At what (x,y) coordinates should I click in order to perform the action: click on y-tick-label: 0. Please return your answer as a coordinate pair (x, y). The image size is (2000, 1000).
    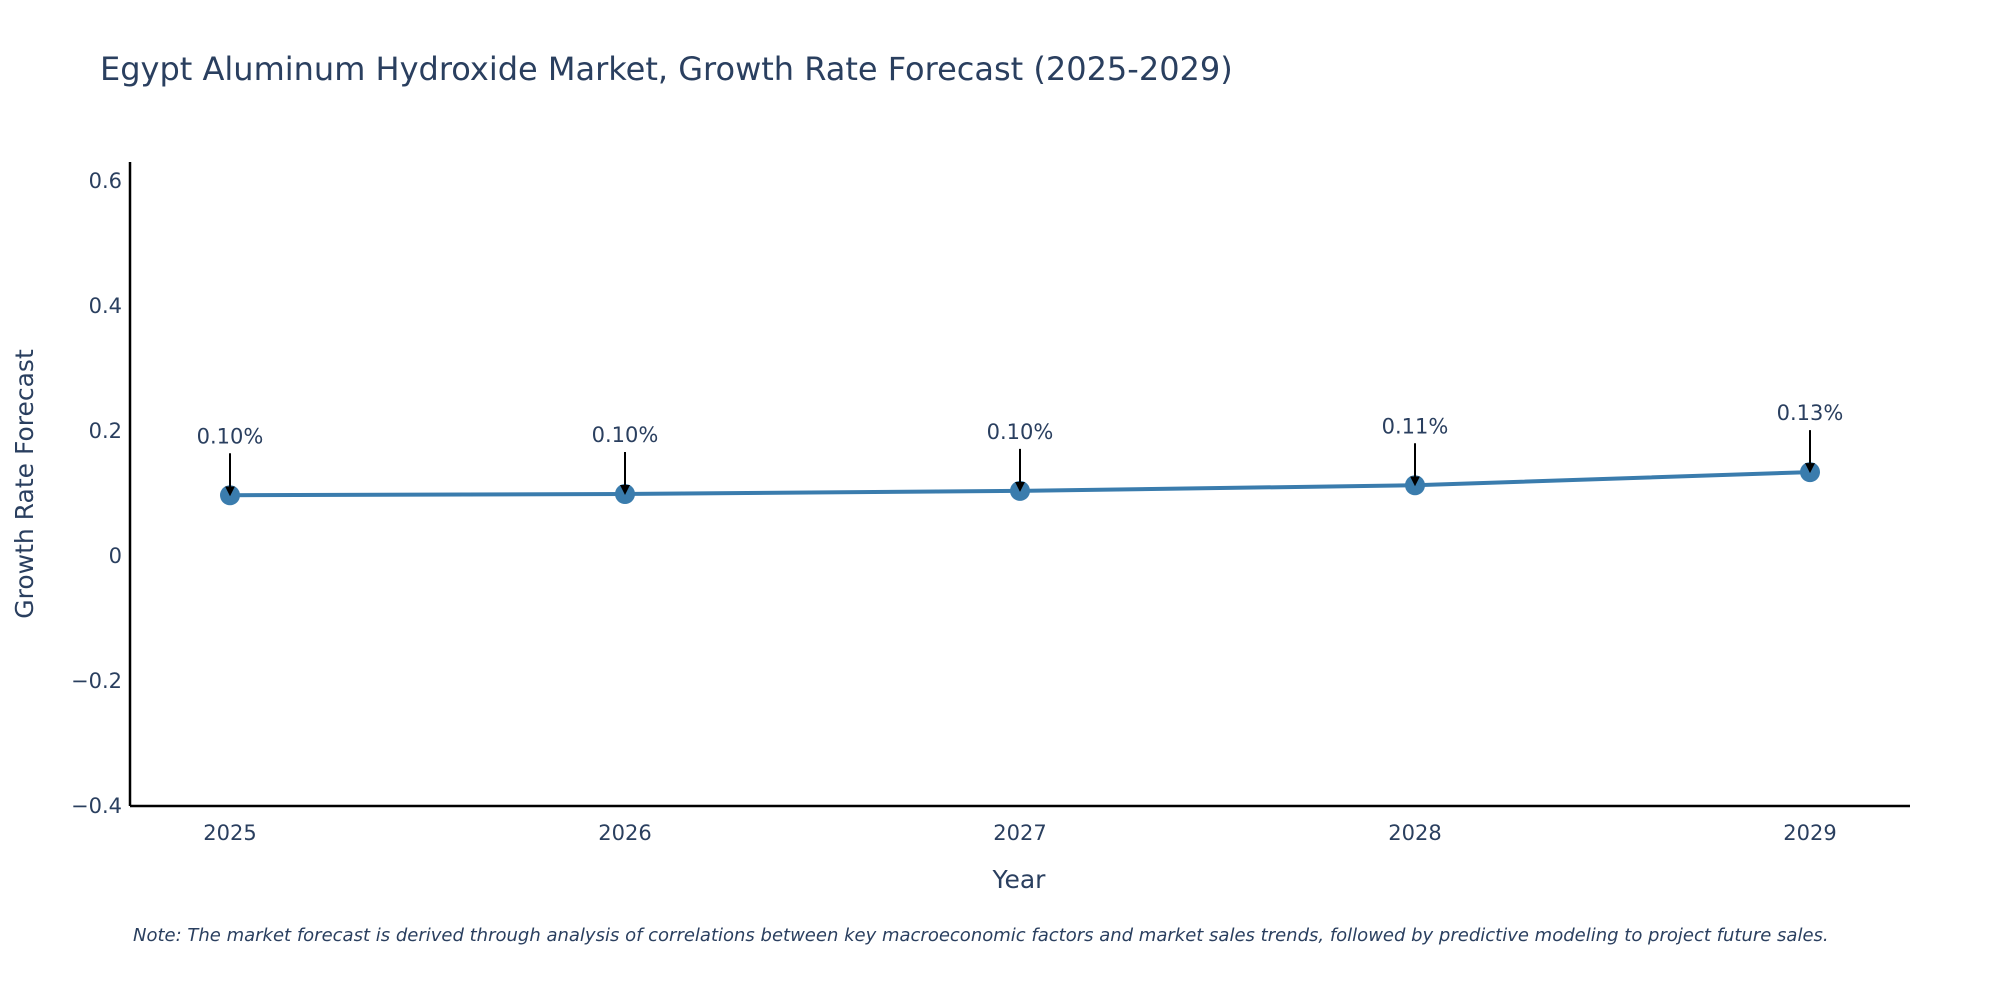
    Looking at the image, I should click on (115, 556).